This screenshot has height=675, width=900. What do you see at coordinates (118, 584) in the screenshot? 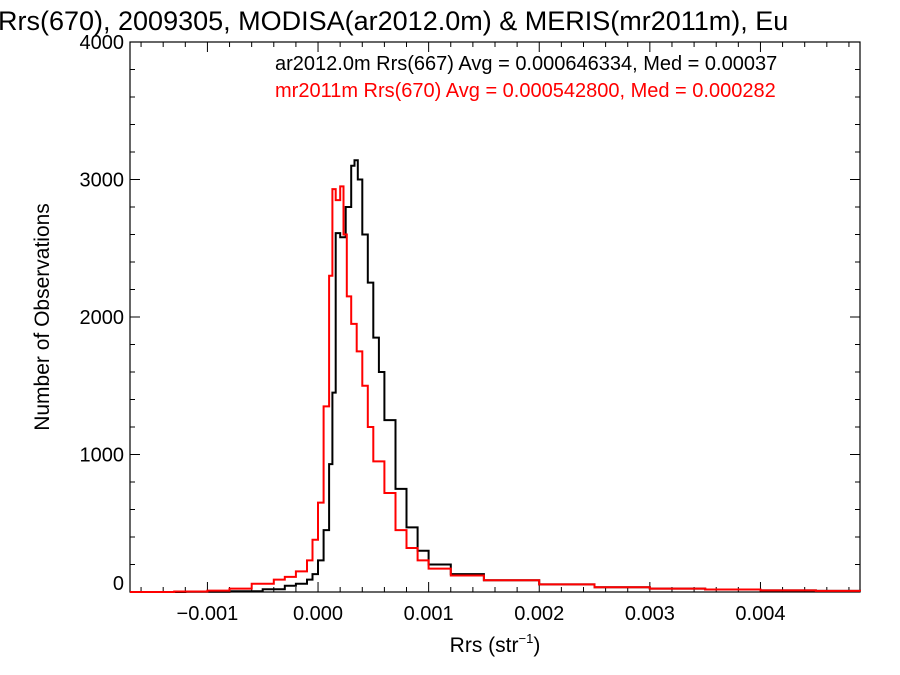
I see `y-tick-label: 0` at bounding box center [118, 584].